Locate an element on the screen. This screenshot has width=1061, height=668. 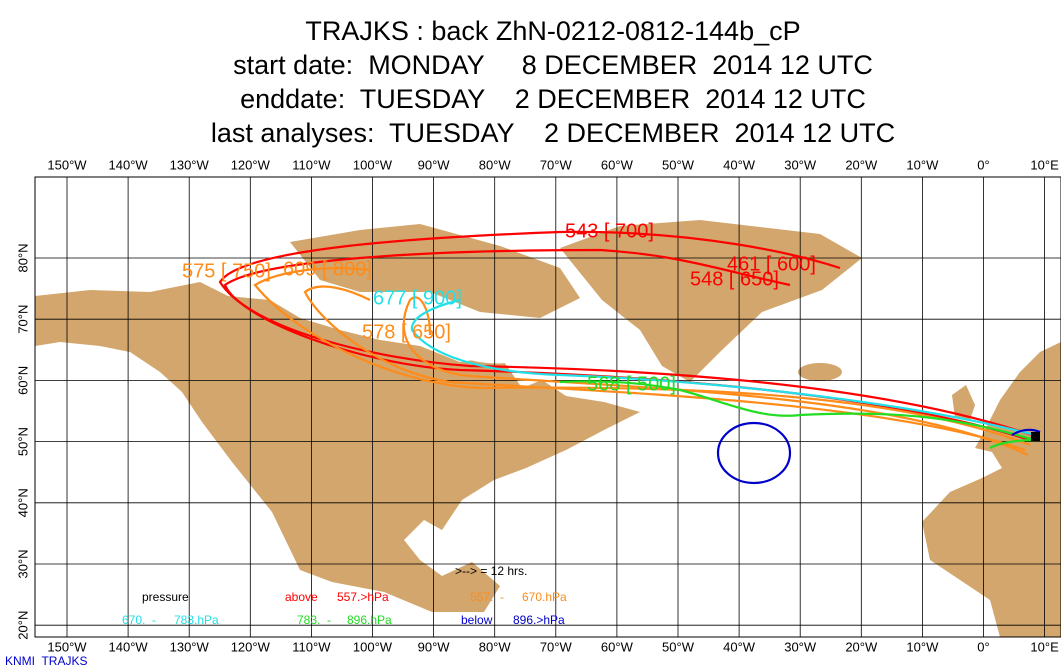
lon-label-bottom: 60°W is located at coordinates (617, 646).